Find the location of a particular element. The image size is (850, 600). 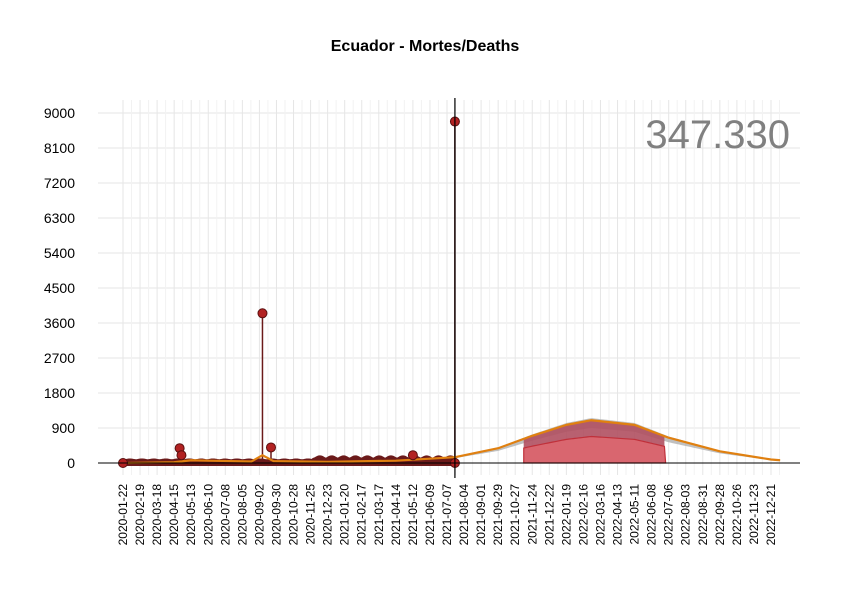

x-tick-label: 2020-01-22 is located at coordinates (123, 515).